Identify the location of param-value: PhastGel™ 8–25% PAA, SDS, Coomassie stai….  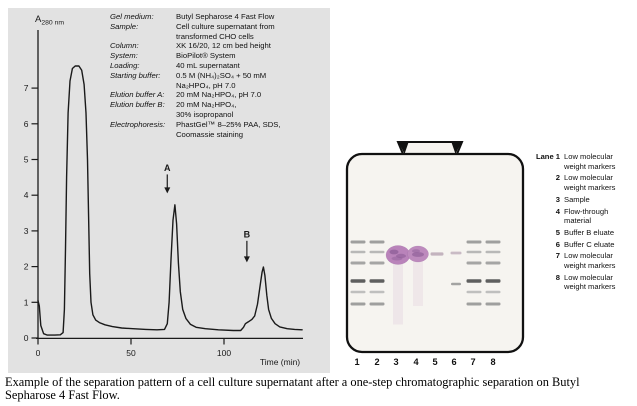
(228, 129).